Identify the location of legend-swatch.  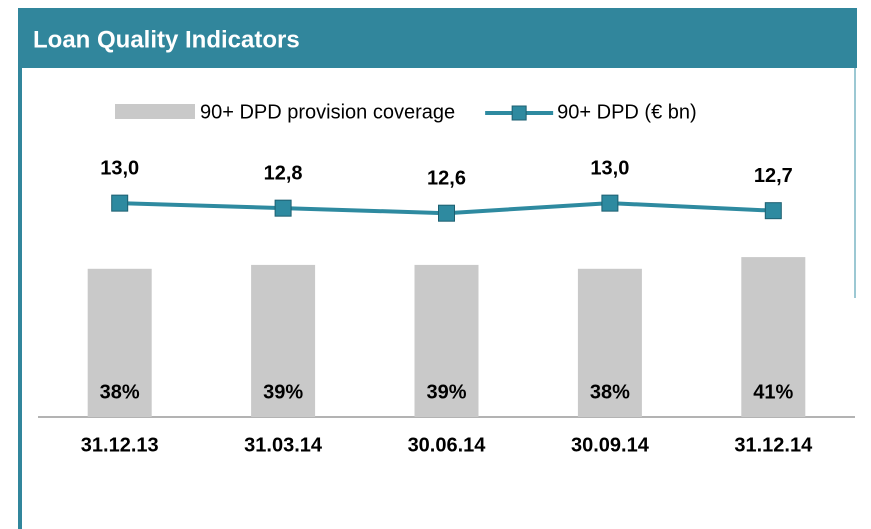
(155, 111).